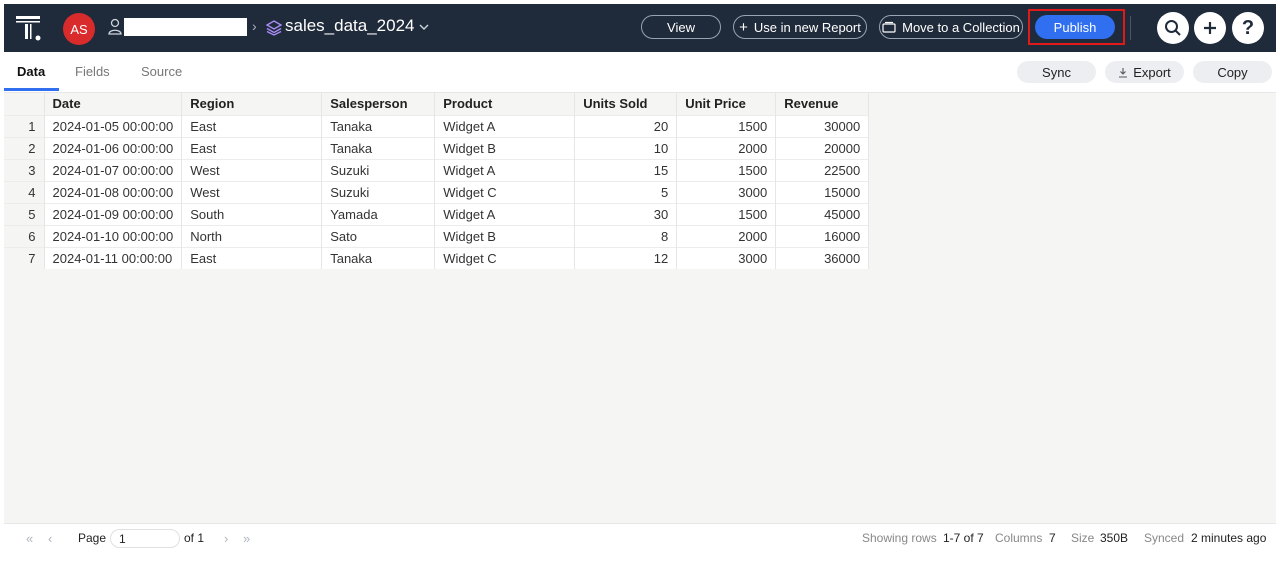 The image size is (1280, 568). I want to click on size-label: Size, so click(1083, 538).